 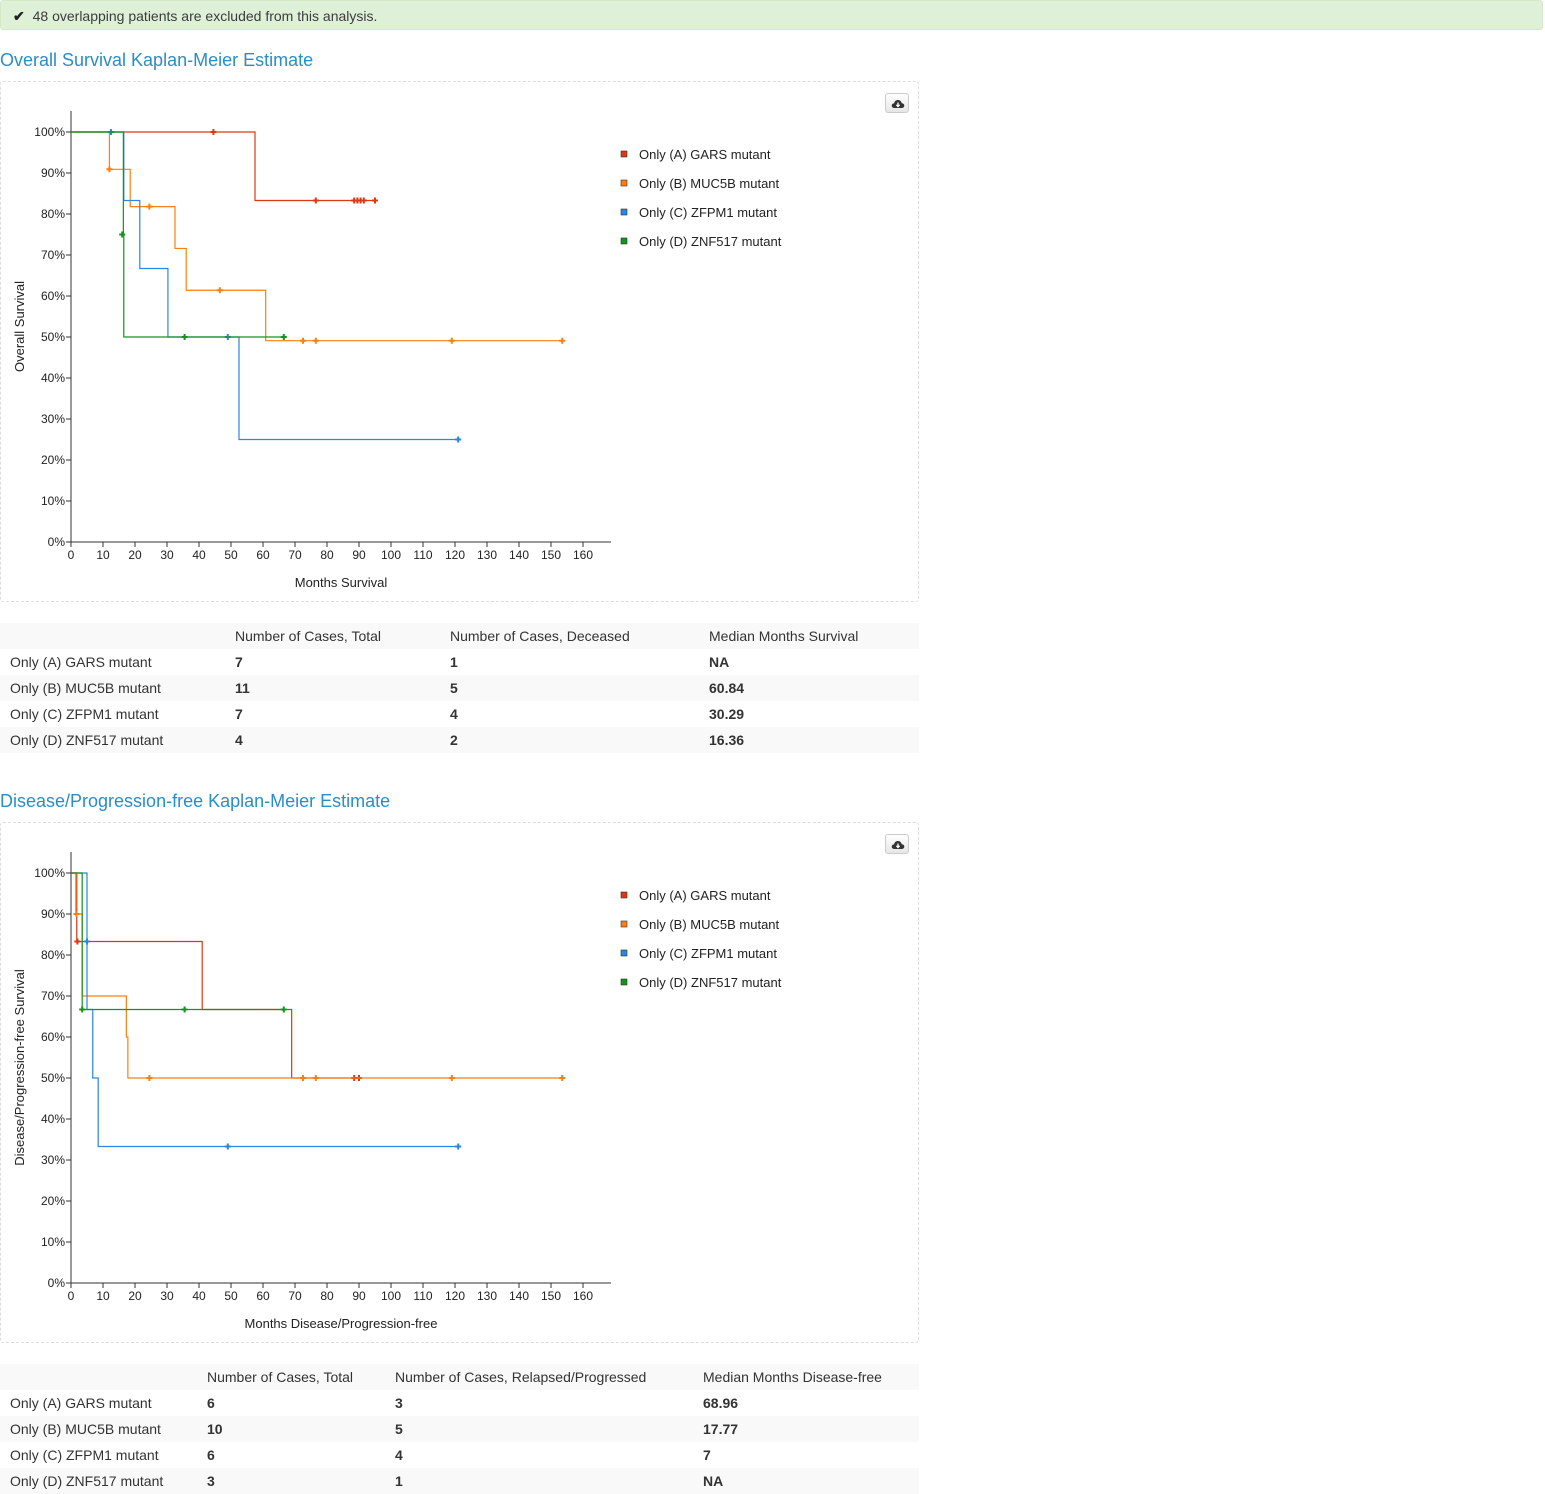 What do you see at coordinates (239, 740) in the screenshot?
I see `total-cases-cell: 4` at bounding box center [239, 740].